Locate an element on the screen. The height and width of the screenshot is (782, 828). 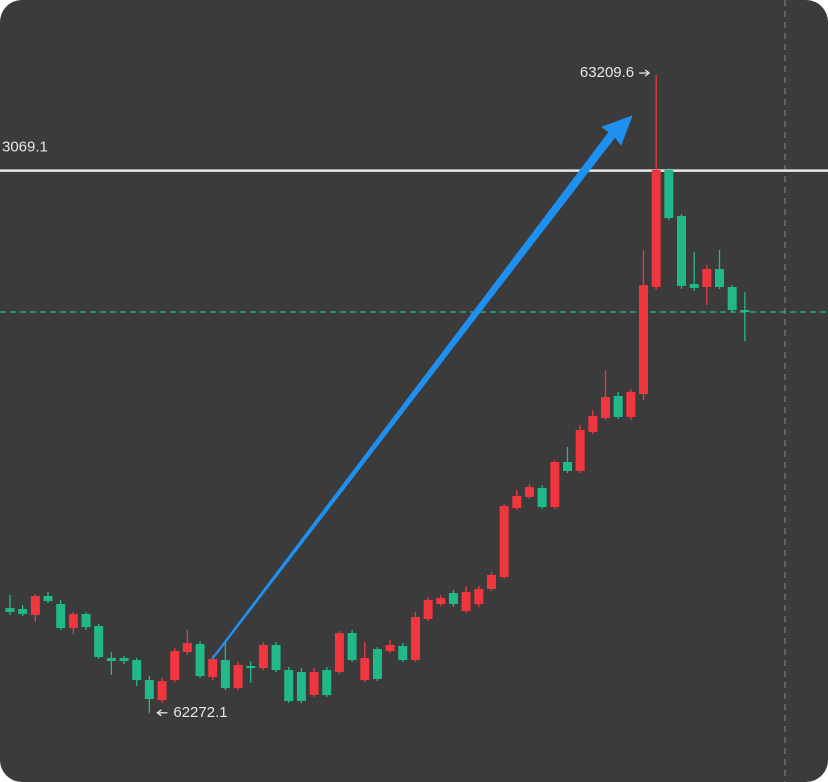
max-arrow-head is located at coordinates (647, 73).